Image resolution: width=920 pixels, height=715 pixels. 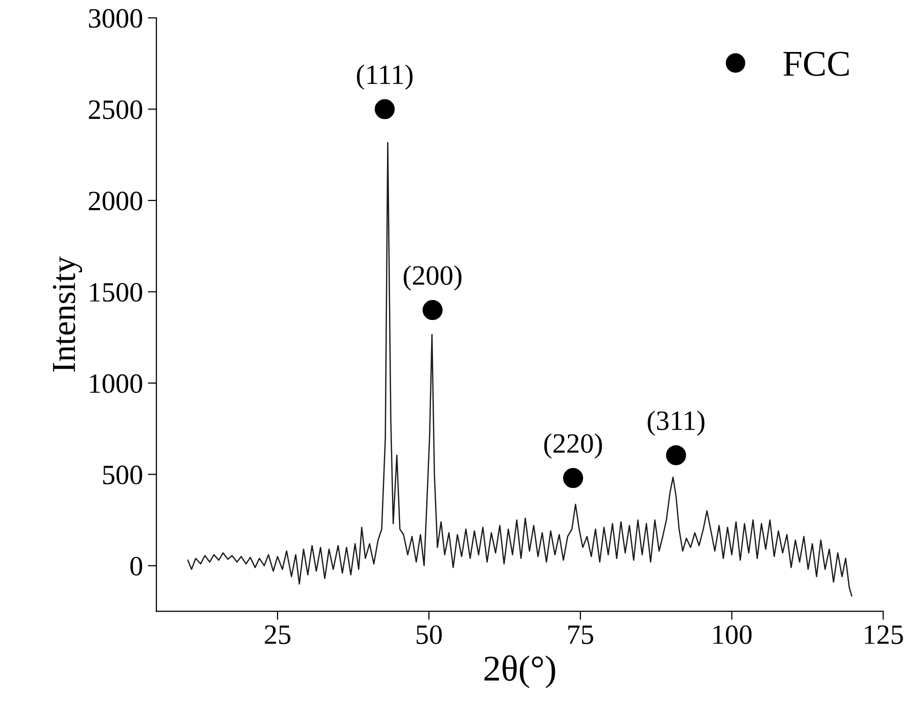 I want to click on annotation: (200), so click(x=433, y=278).